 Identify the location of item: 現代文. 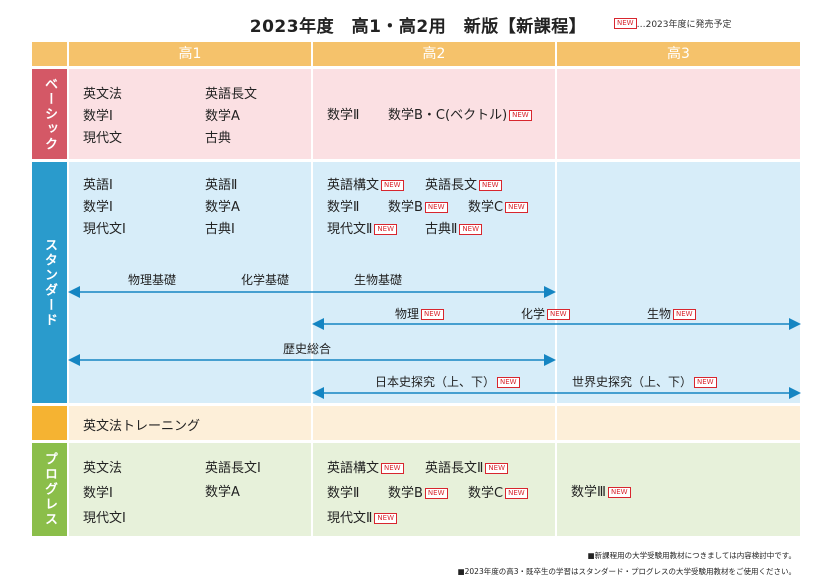
(103, 138).